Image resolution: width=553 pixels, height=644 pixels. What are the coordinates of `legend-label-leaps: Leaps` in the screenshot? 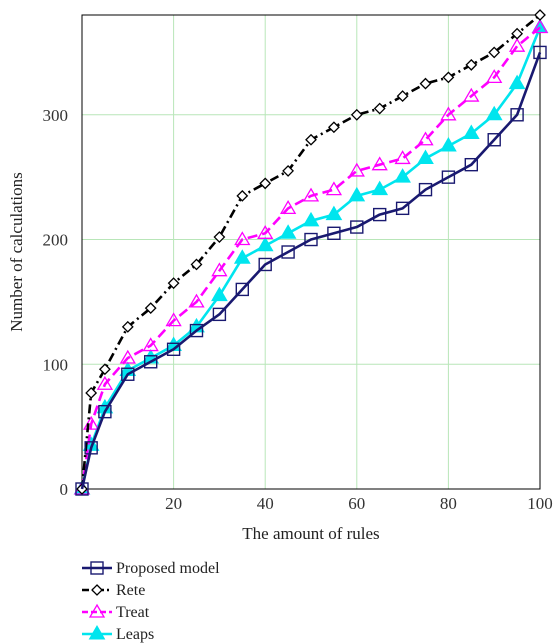 It's located at (135, 634).